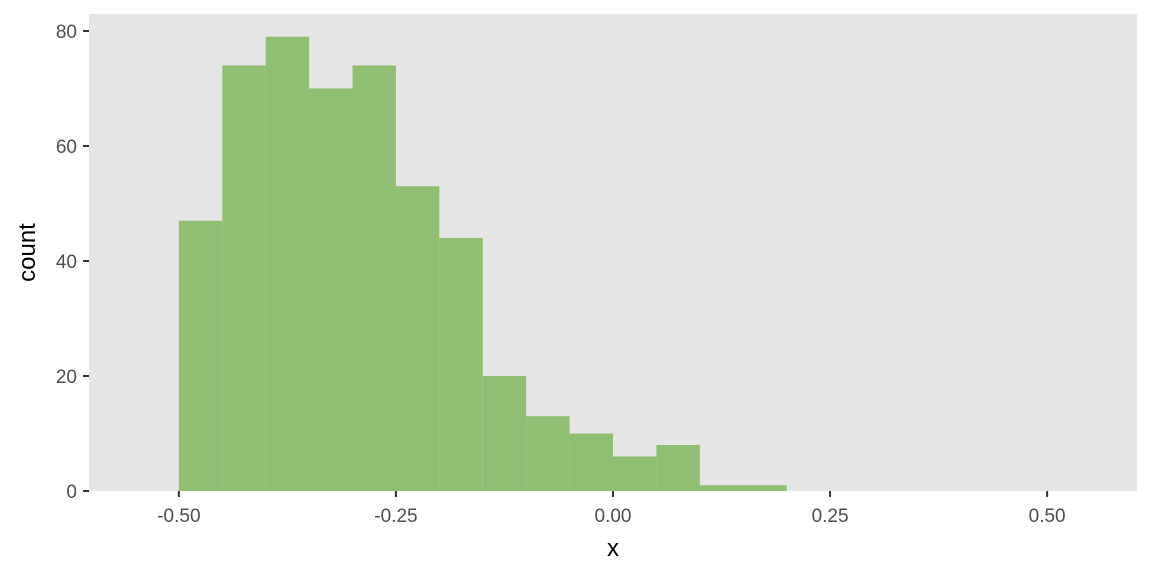 The width and height of the screenshot is (1152, 576). What do you see at coordinates (178, 516) in the screenshot?
I see `x-tick-label: -0.50` at bounding box center [178, 516].